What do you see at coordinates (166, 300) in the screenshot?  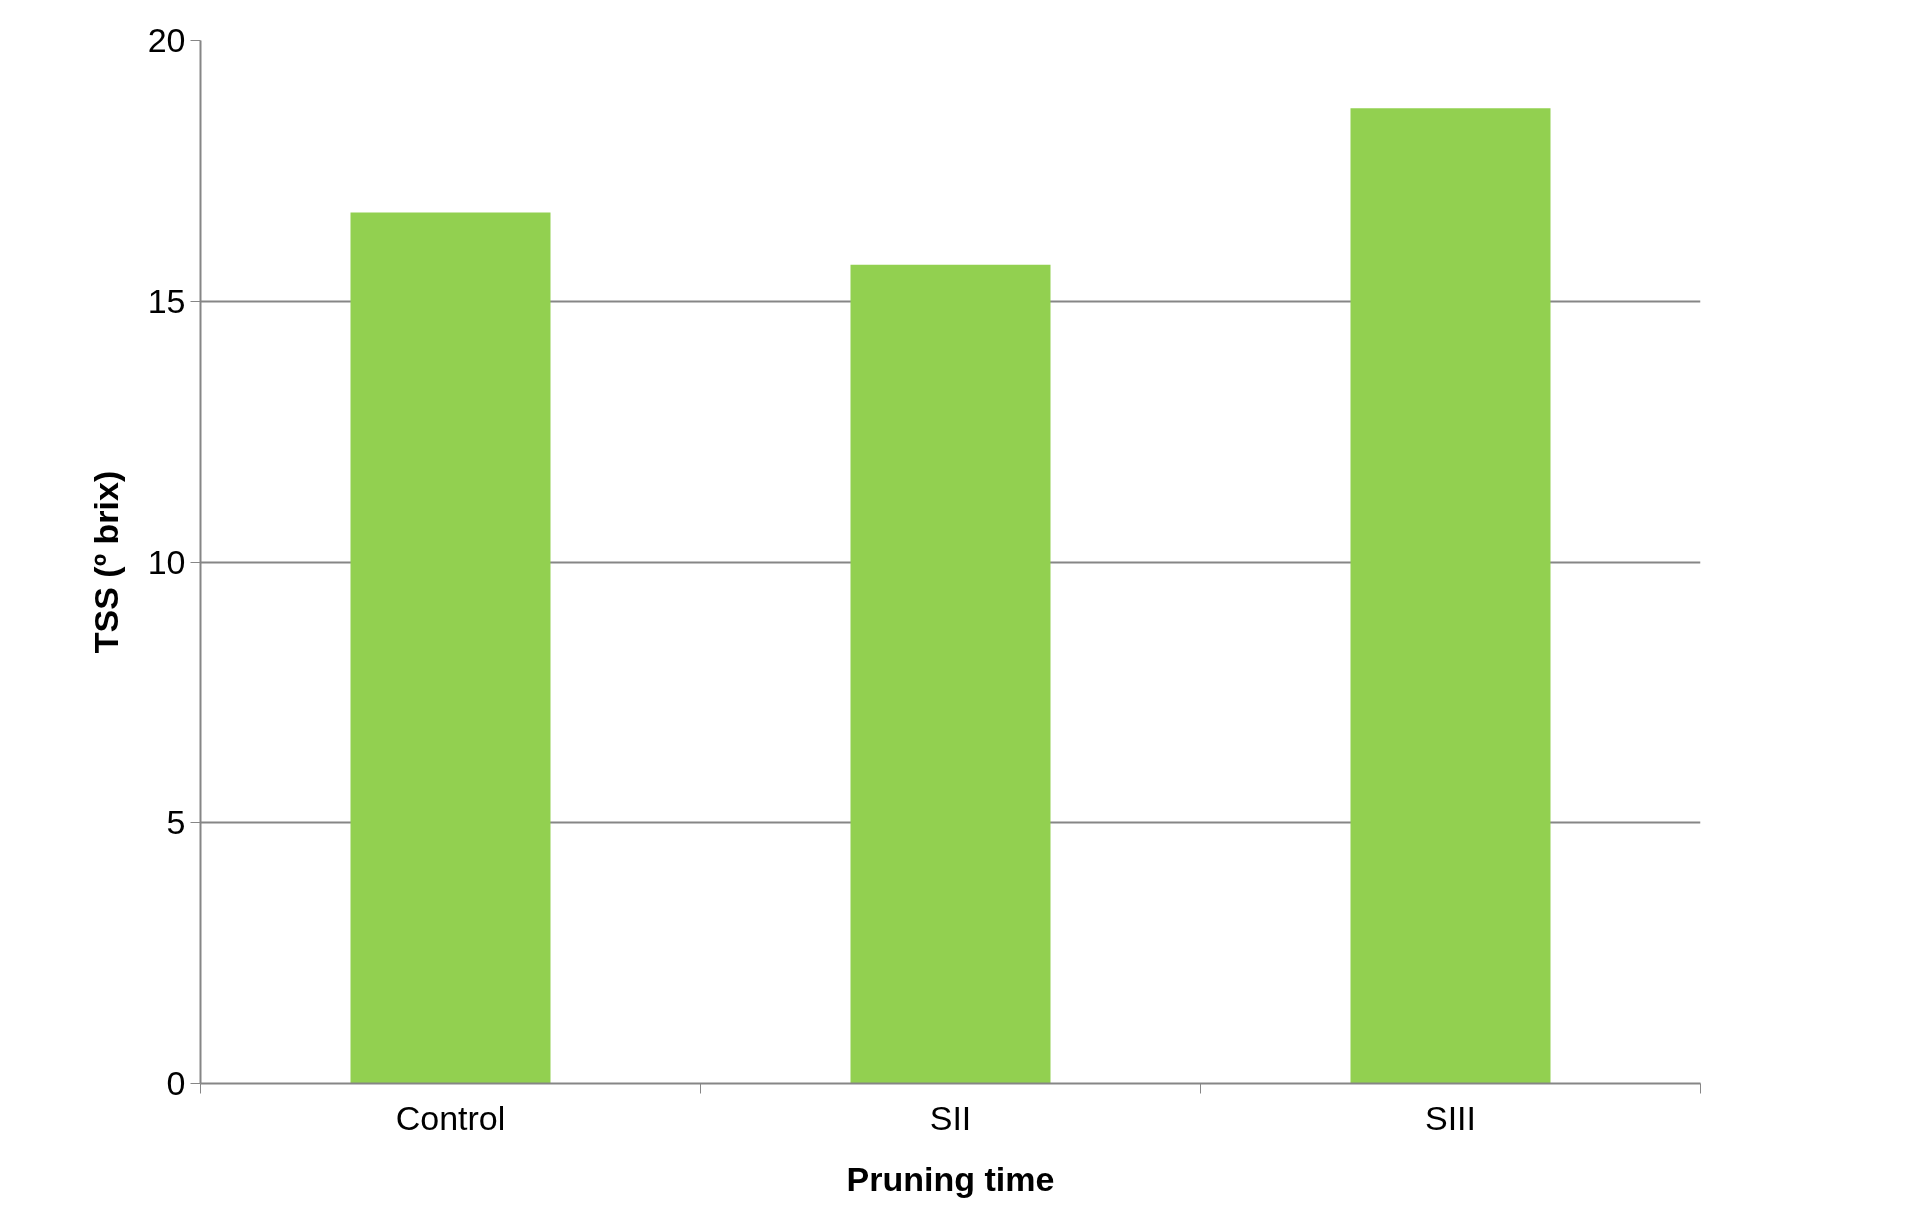 I see `y-tick-label: 15` at bounding box center [166, 300].